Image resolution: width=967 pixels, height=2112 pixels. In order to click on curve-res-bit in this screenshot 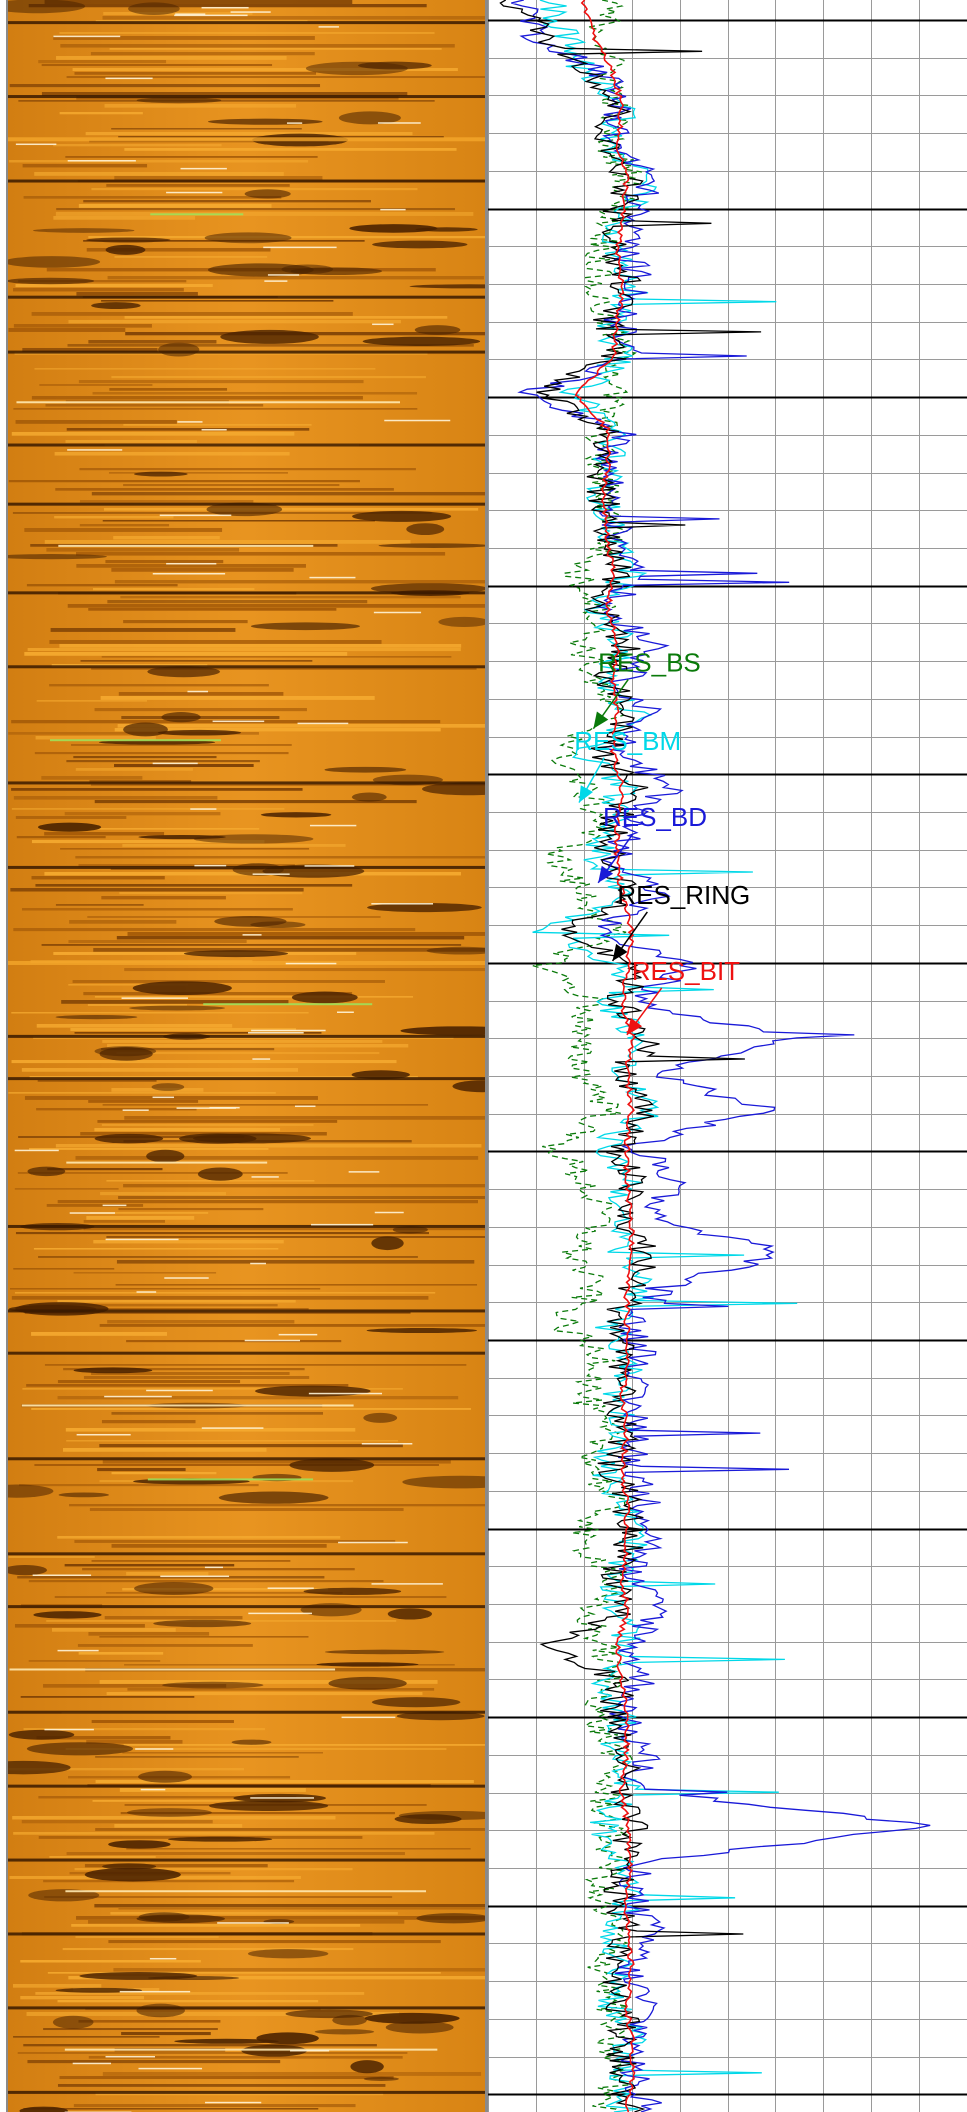, I will do `click(605, 1056)`.